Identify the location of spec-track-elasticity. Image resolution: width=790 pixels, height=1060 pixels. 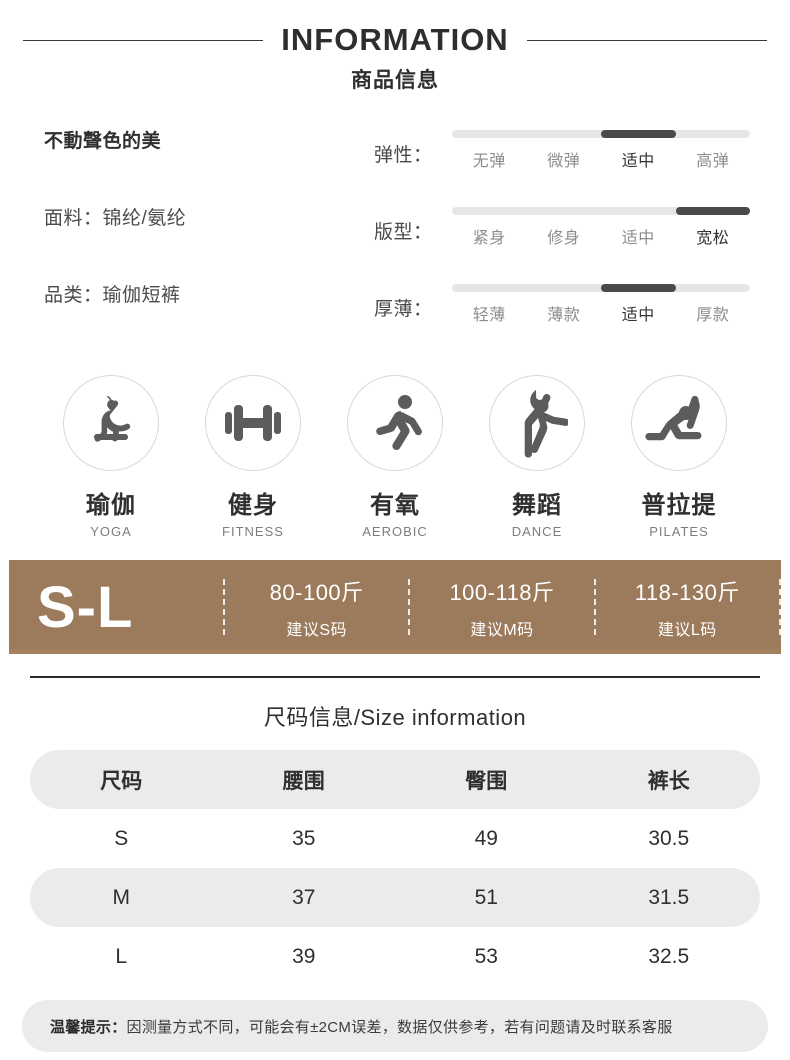
(601, 134).